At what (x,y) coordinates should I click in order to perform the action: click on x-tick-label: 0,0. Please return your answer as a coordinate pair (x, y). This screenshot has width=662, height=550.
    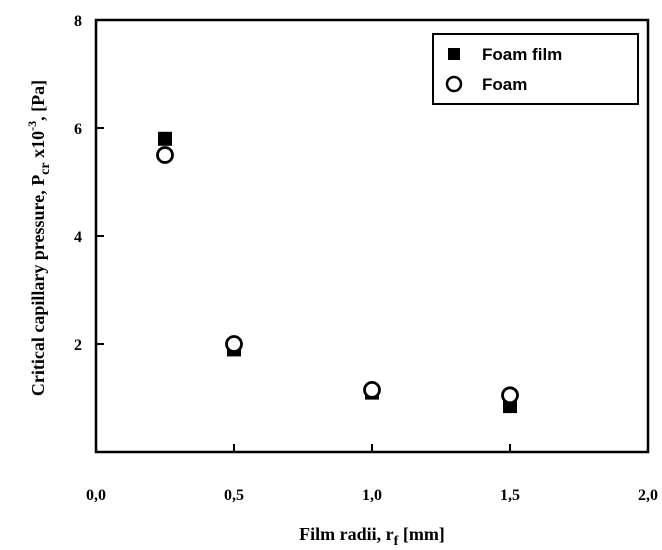
    Looking at the image, I should click on (96, 495).